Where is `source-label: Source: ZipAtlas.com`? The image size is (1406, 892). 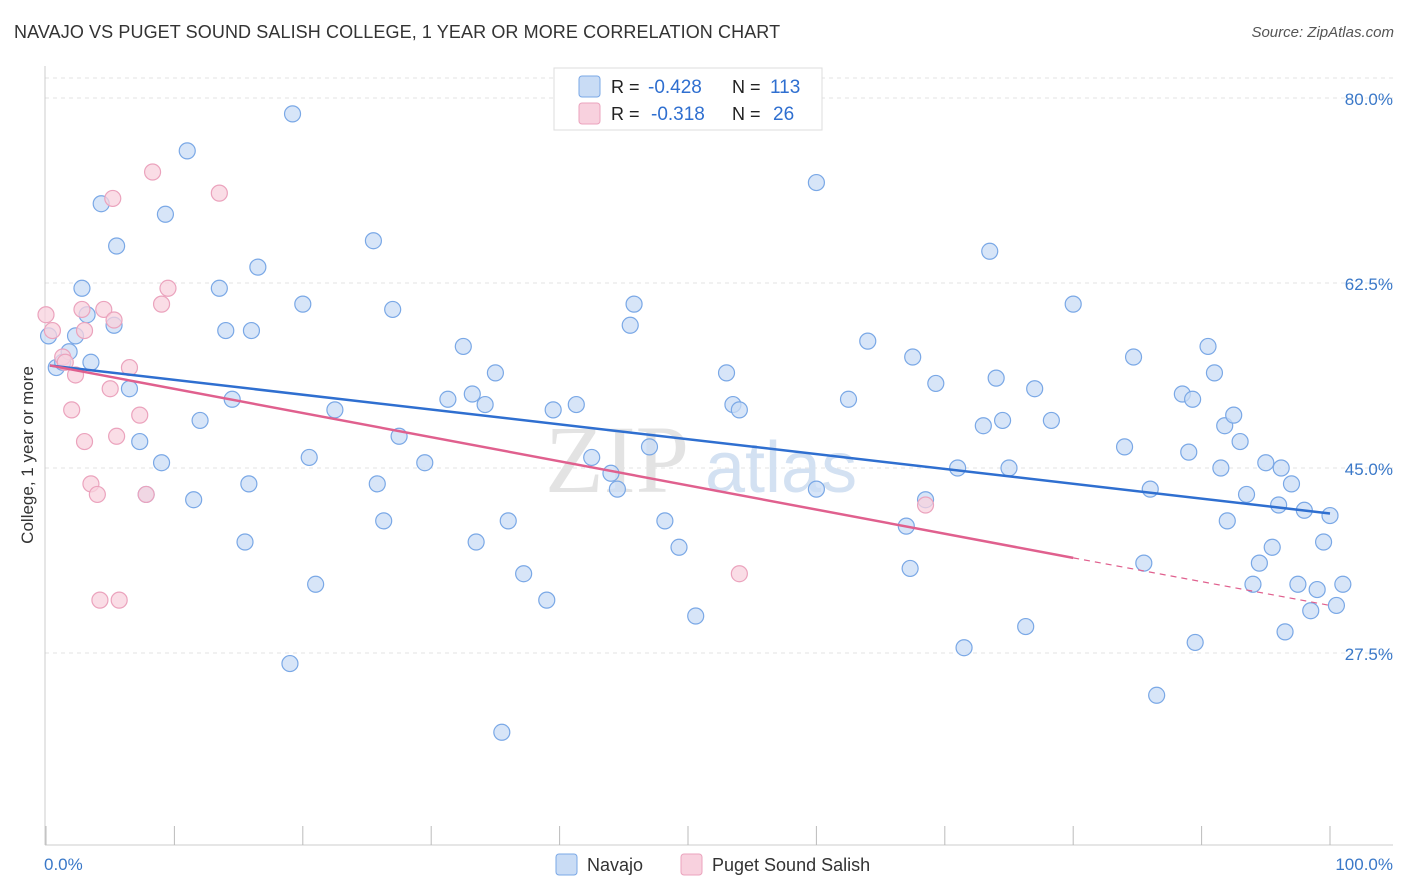
source-label: Source: ZipAtlas.com is located at coordinates (1322, 32).